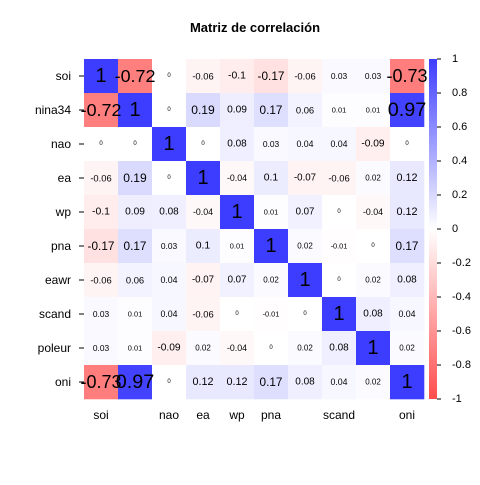 The height and width of the screenshot is (485, 480). I want to click on cell-value-label: 0.19, so click(135, 178).